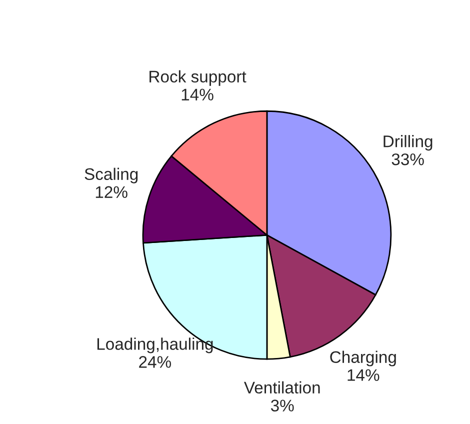 The height and width of the screenshot is (424, 470). I want to click on data-label: 24%, so click(155, 362).